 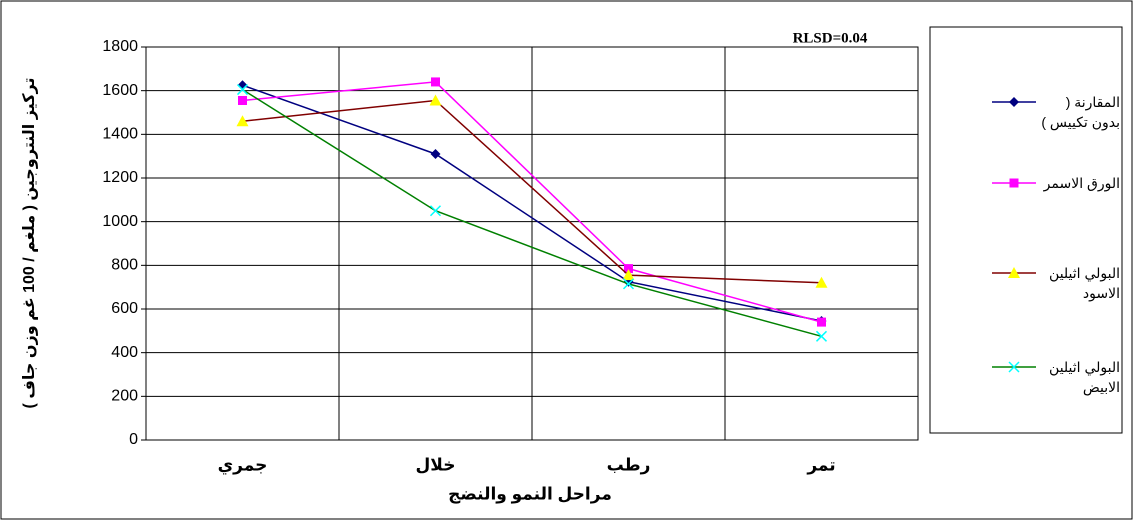 What do you see at coordinates (436, 464) in the screenshot?
I see `x-tick-label: خلال` at bounding box center [436, 464].